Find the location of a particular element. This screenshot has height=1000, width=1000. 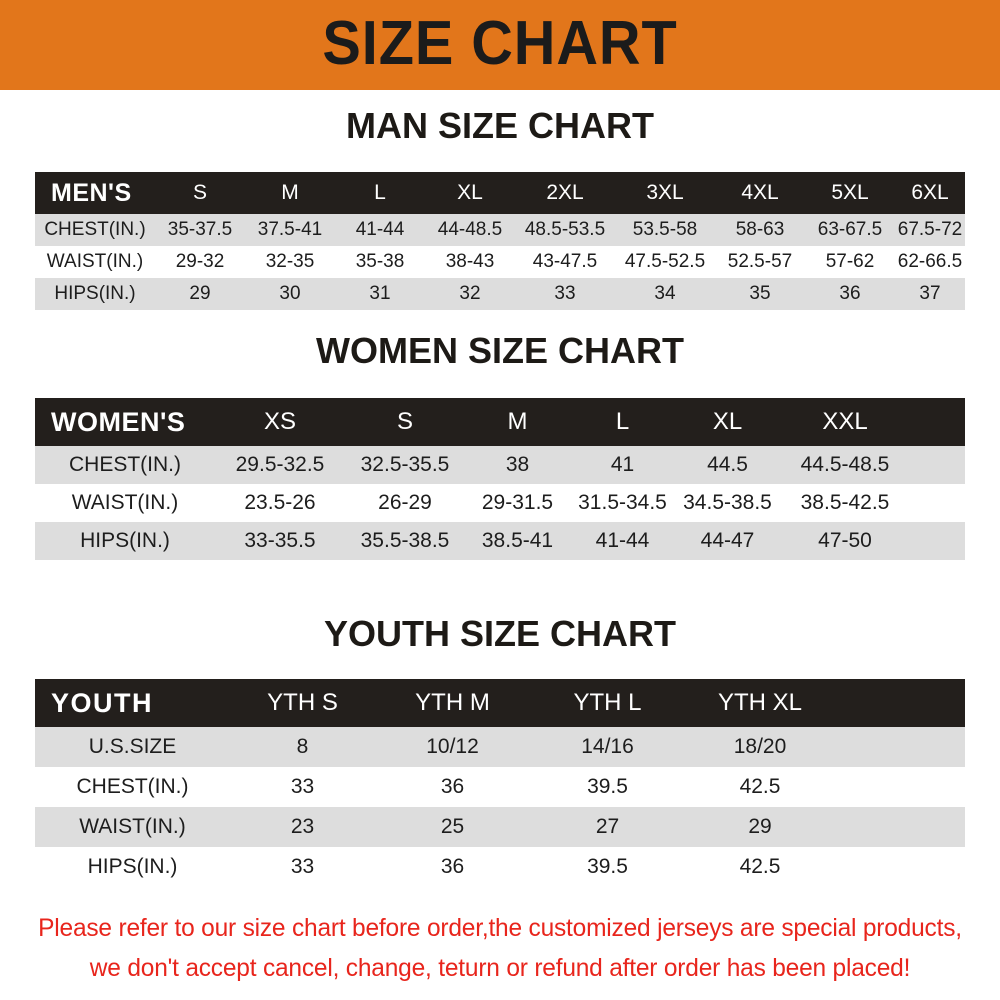

man-cell-2-0: 29 is located at coordinates (200, 293).